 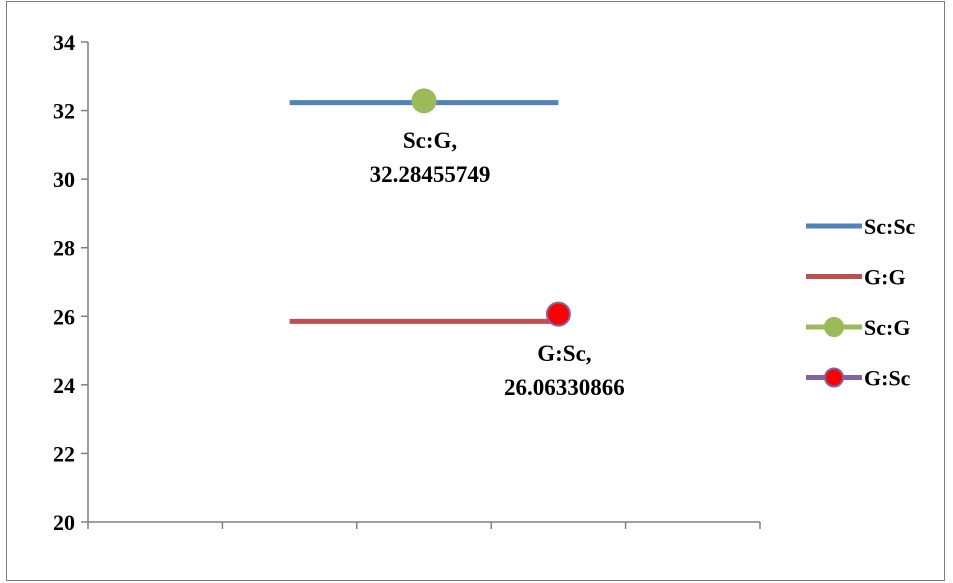 What do you see at coordinates (64, 248) in the screenshot?
I see `y-tick-label: 28` at bounding box center [64, 248].